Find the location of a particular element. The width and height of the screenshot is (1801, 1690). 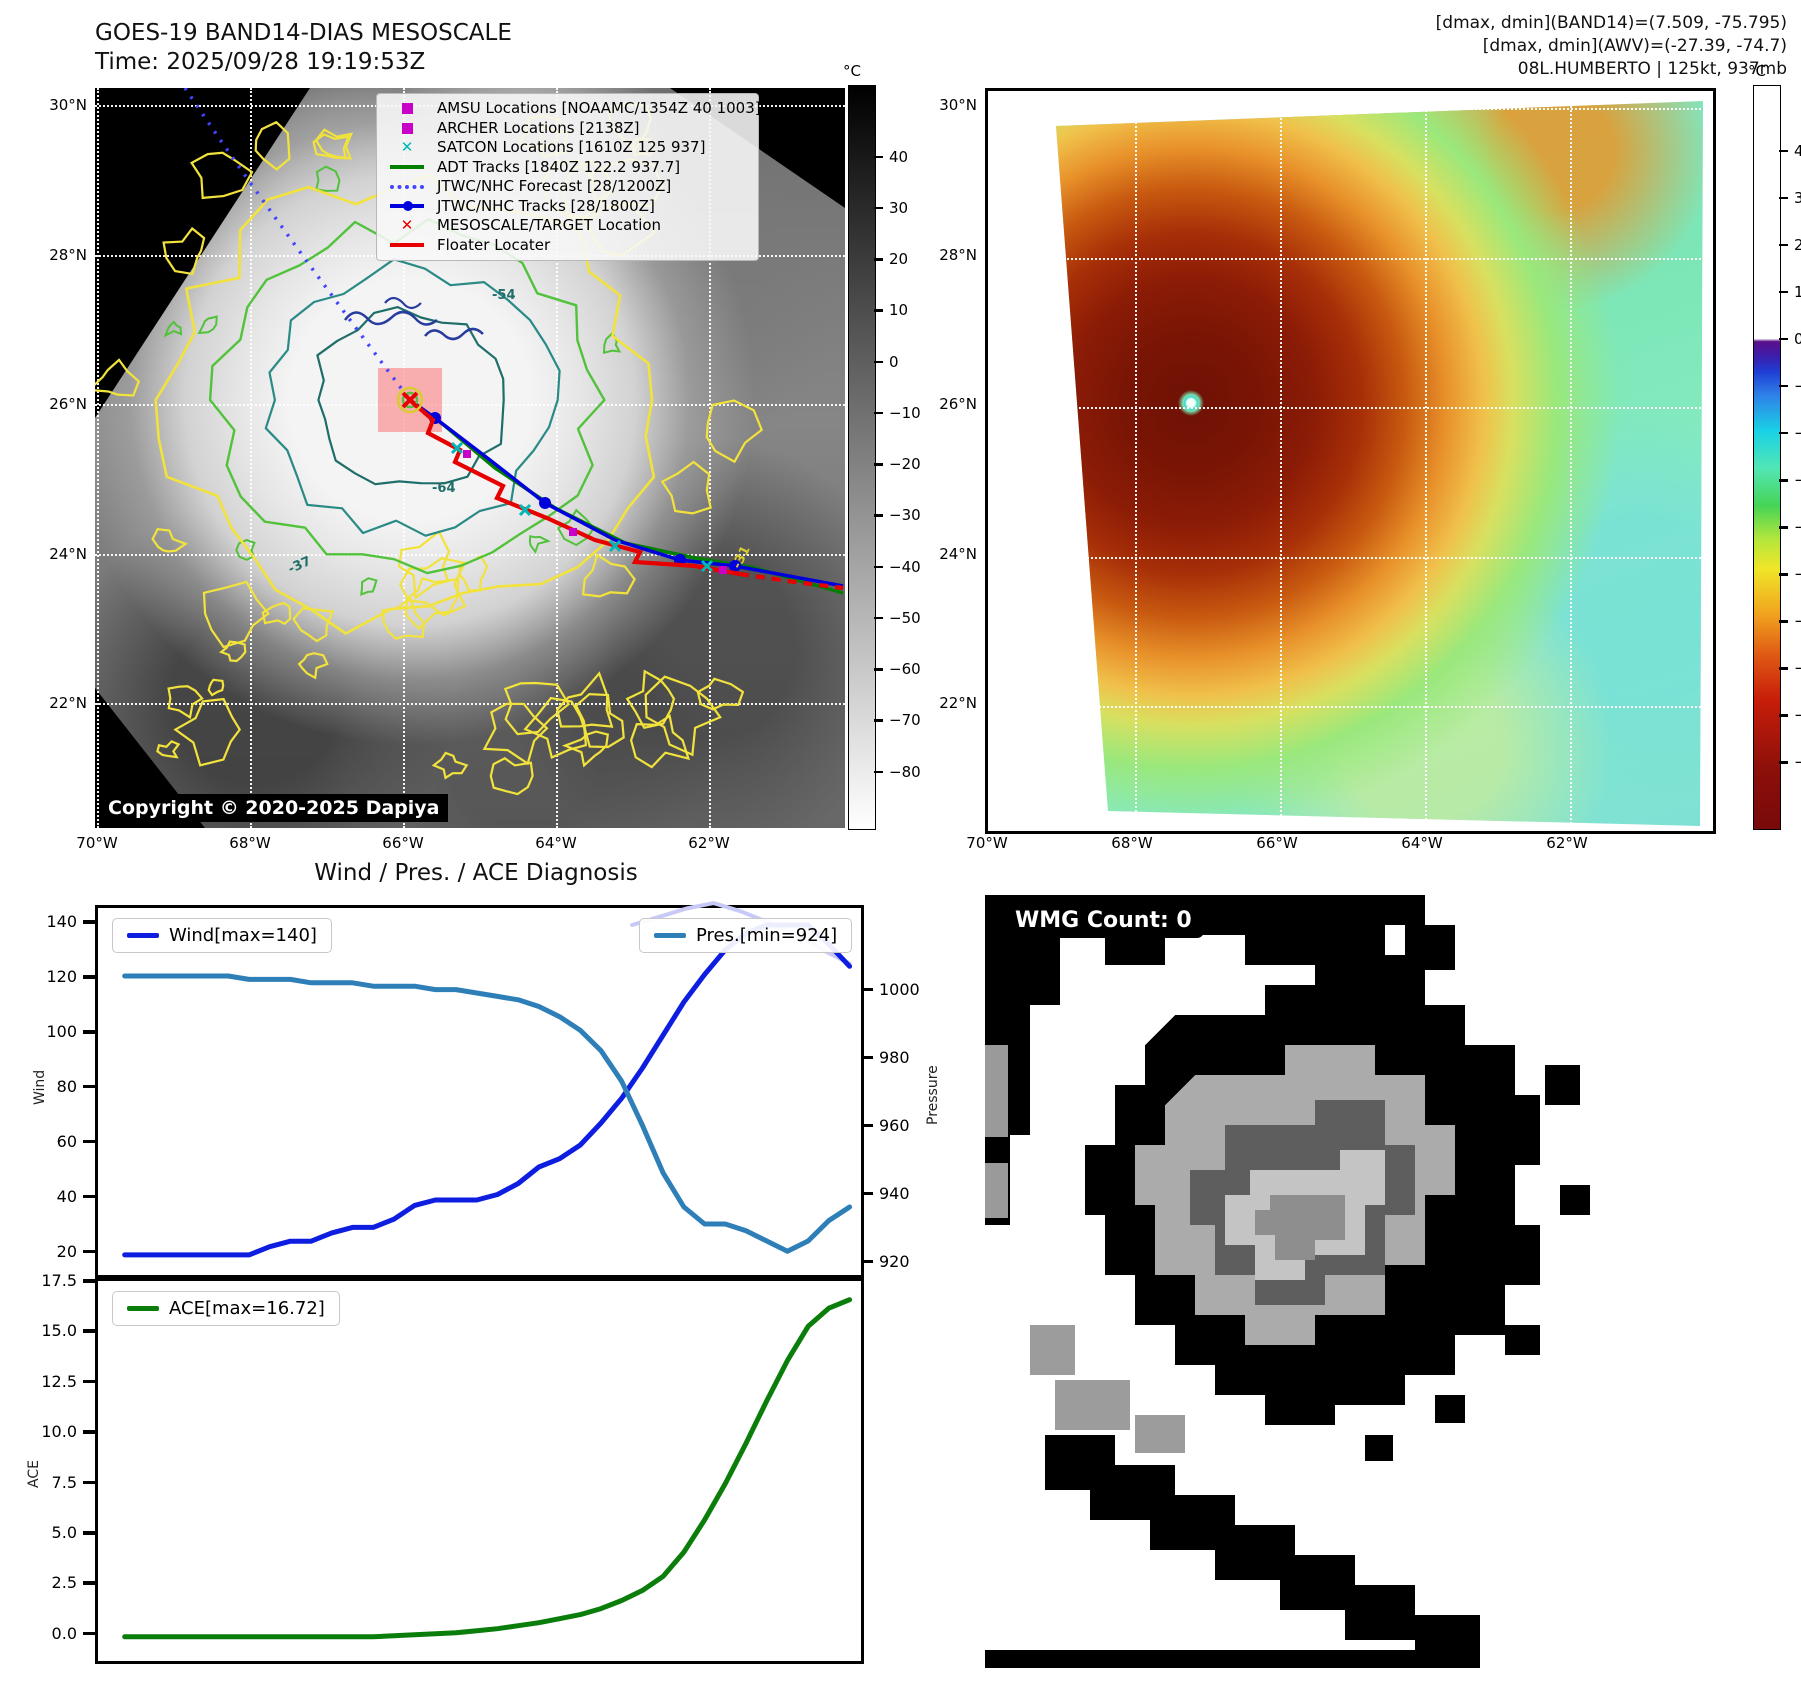

right-map-y-tick: 26°N is located at coordinates (958, 404).